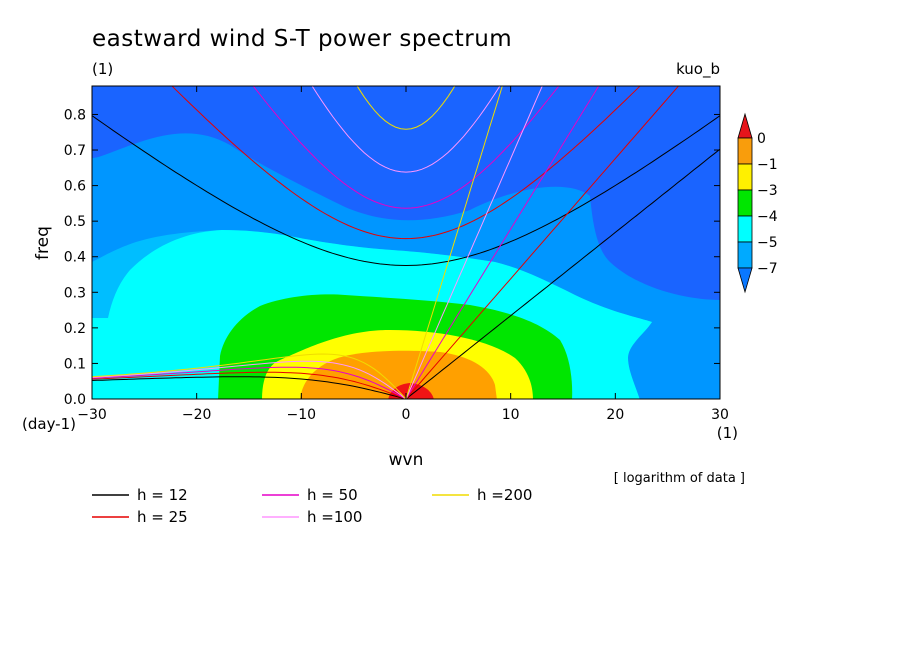 The height and width of the screenshot is (654, 904). What do you see at coordinates (75, 258) in the screenshot?
I see `y-tick-label: 0.4` at bounding box center [75, 258].